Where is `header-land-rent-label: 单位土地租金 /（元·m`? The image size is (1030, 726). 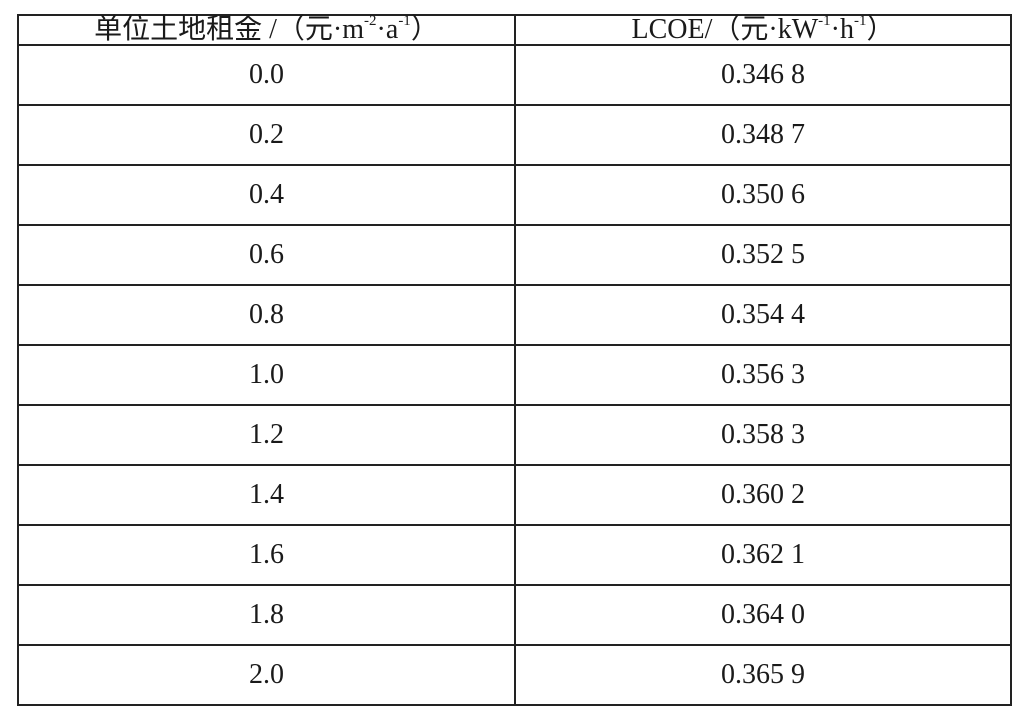 header-land-rent-label: 单位土地租金 /（元·m is located at coordinates (229, 29).